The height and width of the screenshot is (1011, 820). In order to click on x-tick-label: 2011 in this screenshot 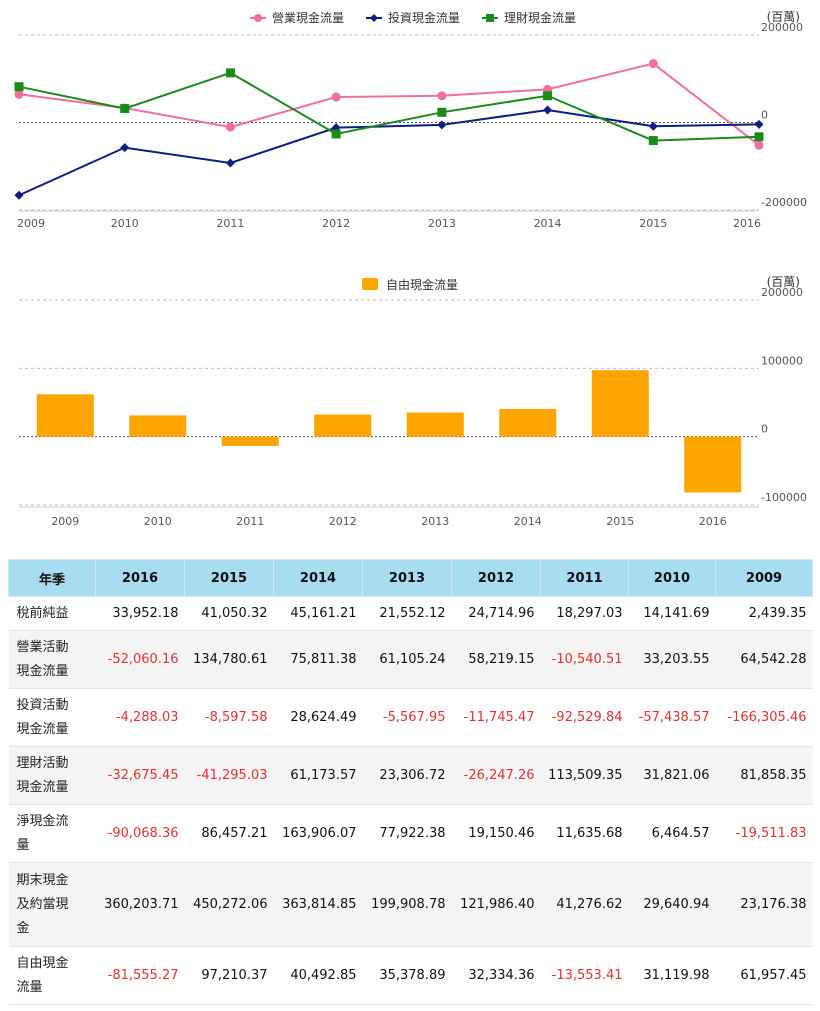, I will do `click(230, 223)`.